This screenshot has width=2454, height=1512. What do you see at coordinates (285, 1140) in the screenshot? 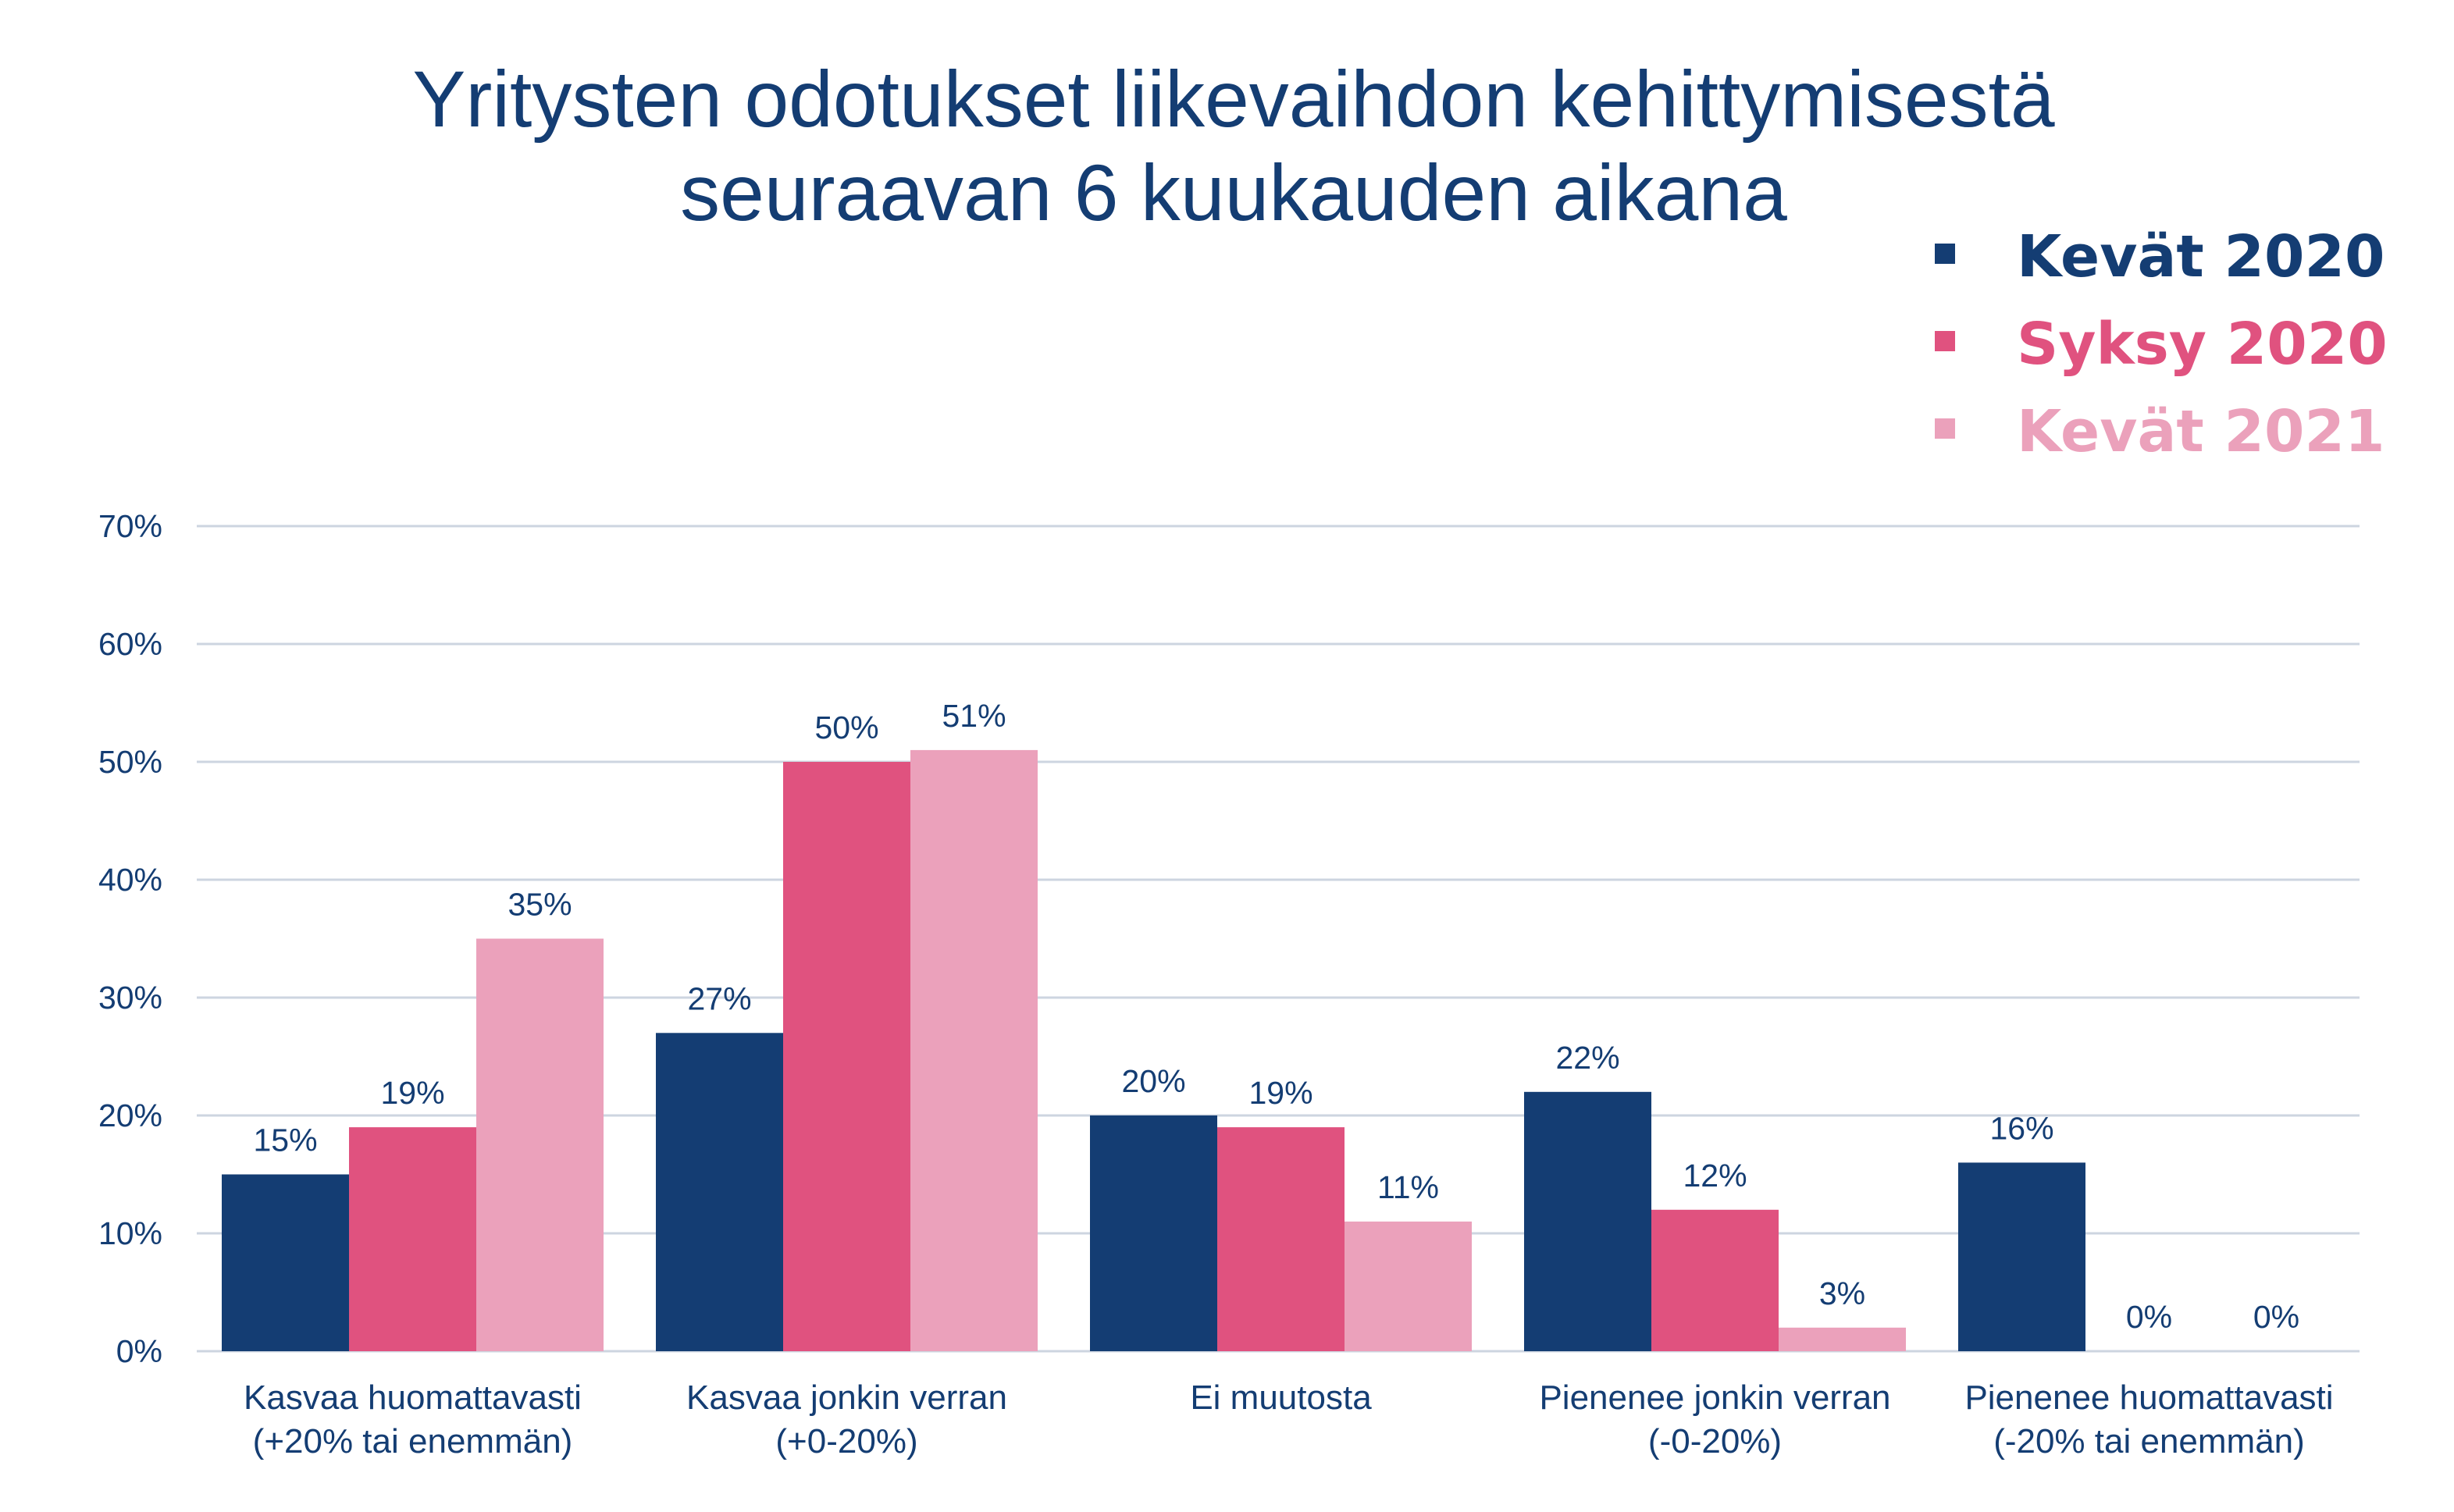
I see `data-label: 15%` at bounding box center [285, 1140].